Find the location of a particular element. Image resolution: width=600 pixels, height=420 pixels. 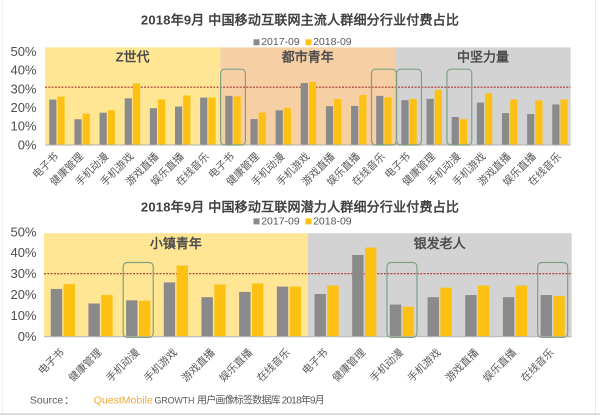

svg-text: 银发老人 is located at coordinates (440, 243).